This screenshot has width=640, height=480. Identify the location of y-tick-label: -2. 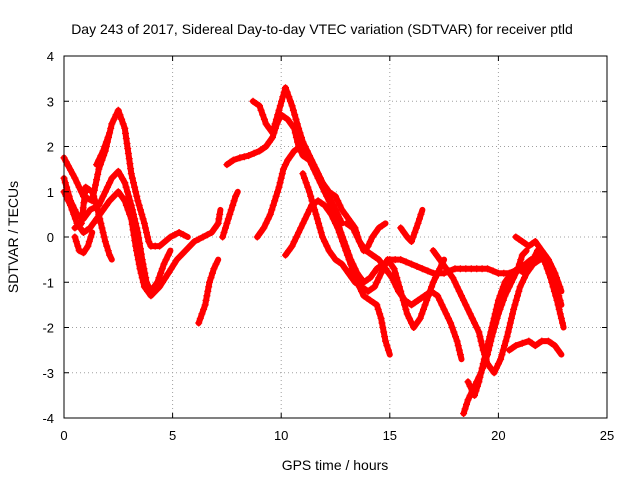
(48, 328).